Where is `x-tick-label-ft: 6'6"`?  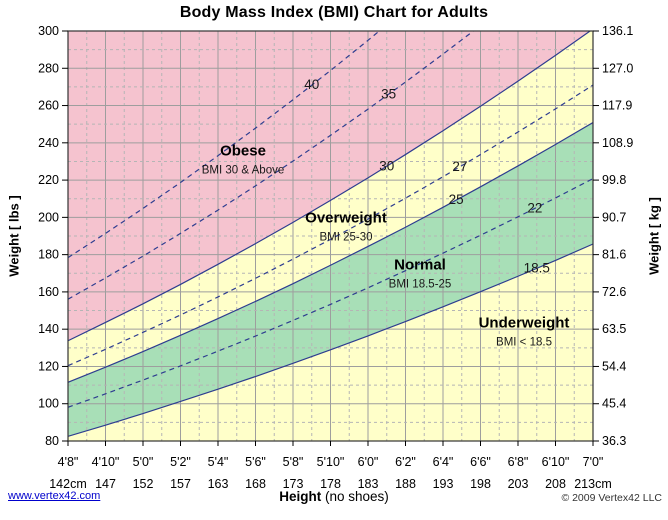
x-tick-label-ft: 6'6" is located at coordinates (480, 462).